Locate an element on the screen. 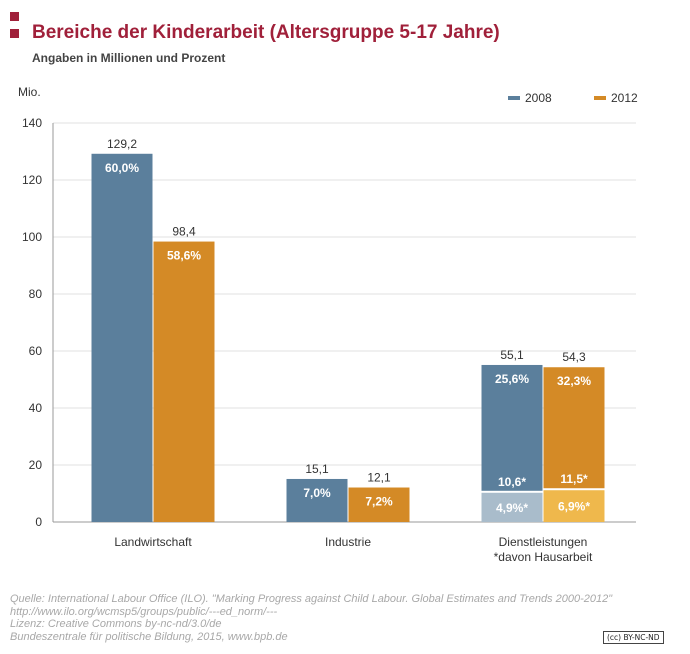 This screenshot has width=690, height=654. source-line-3: Lizenz: Creative Commons by-nc-nd/3.0/de is located at coordinates (116, 624).